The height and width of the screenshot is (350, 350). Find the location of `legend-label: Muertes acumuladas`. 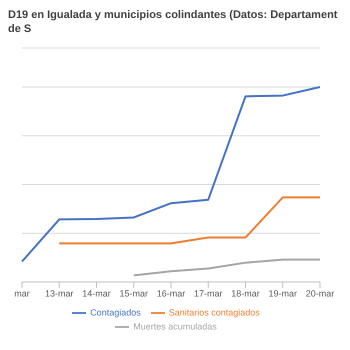

legend-label: Muertes acumuladas is located at coordinates (175, 326).